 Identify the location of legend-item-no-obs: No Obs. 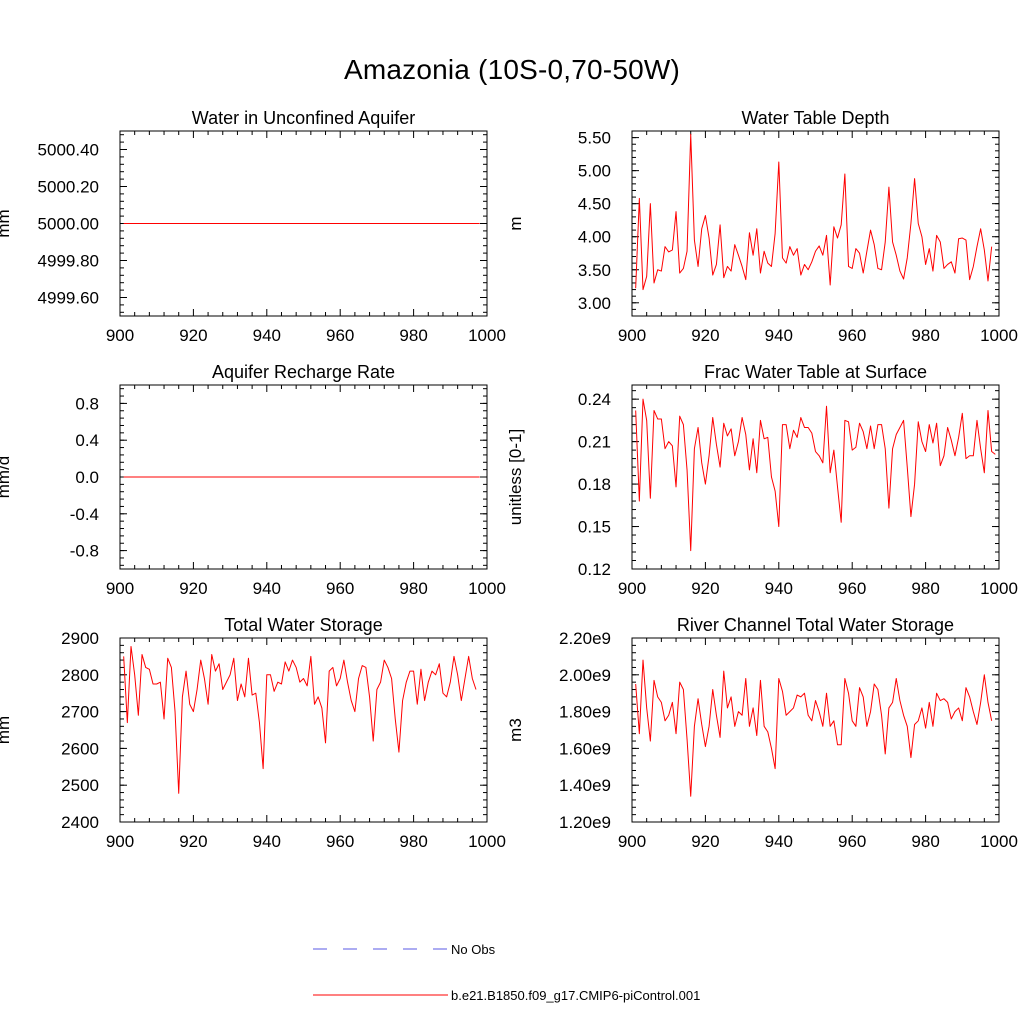
(404, 949).